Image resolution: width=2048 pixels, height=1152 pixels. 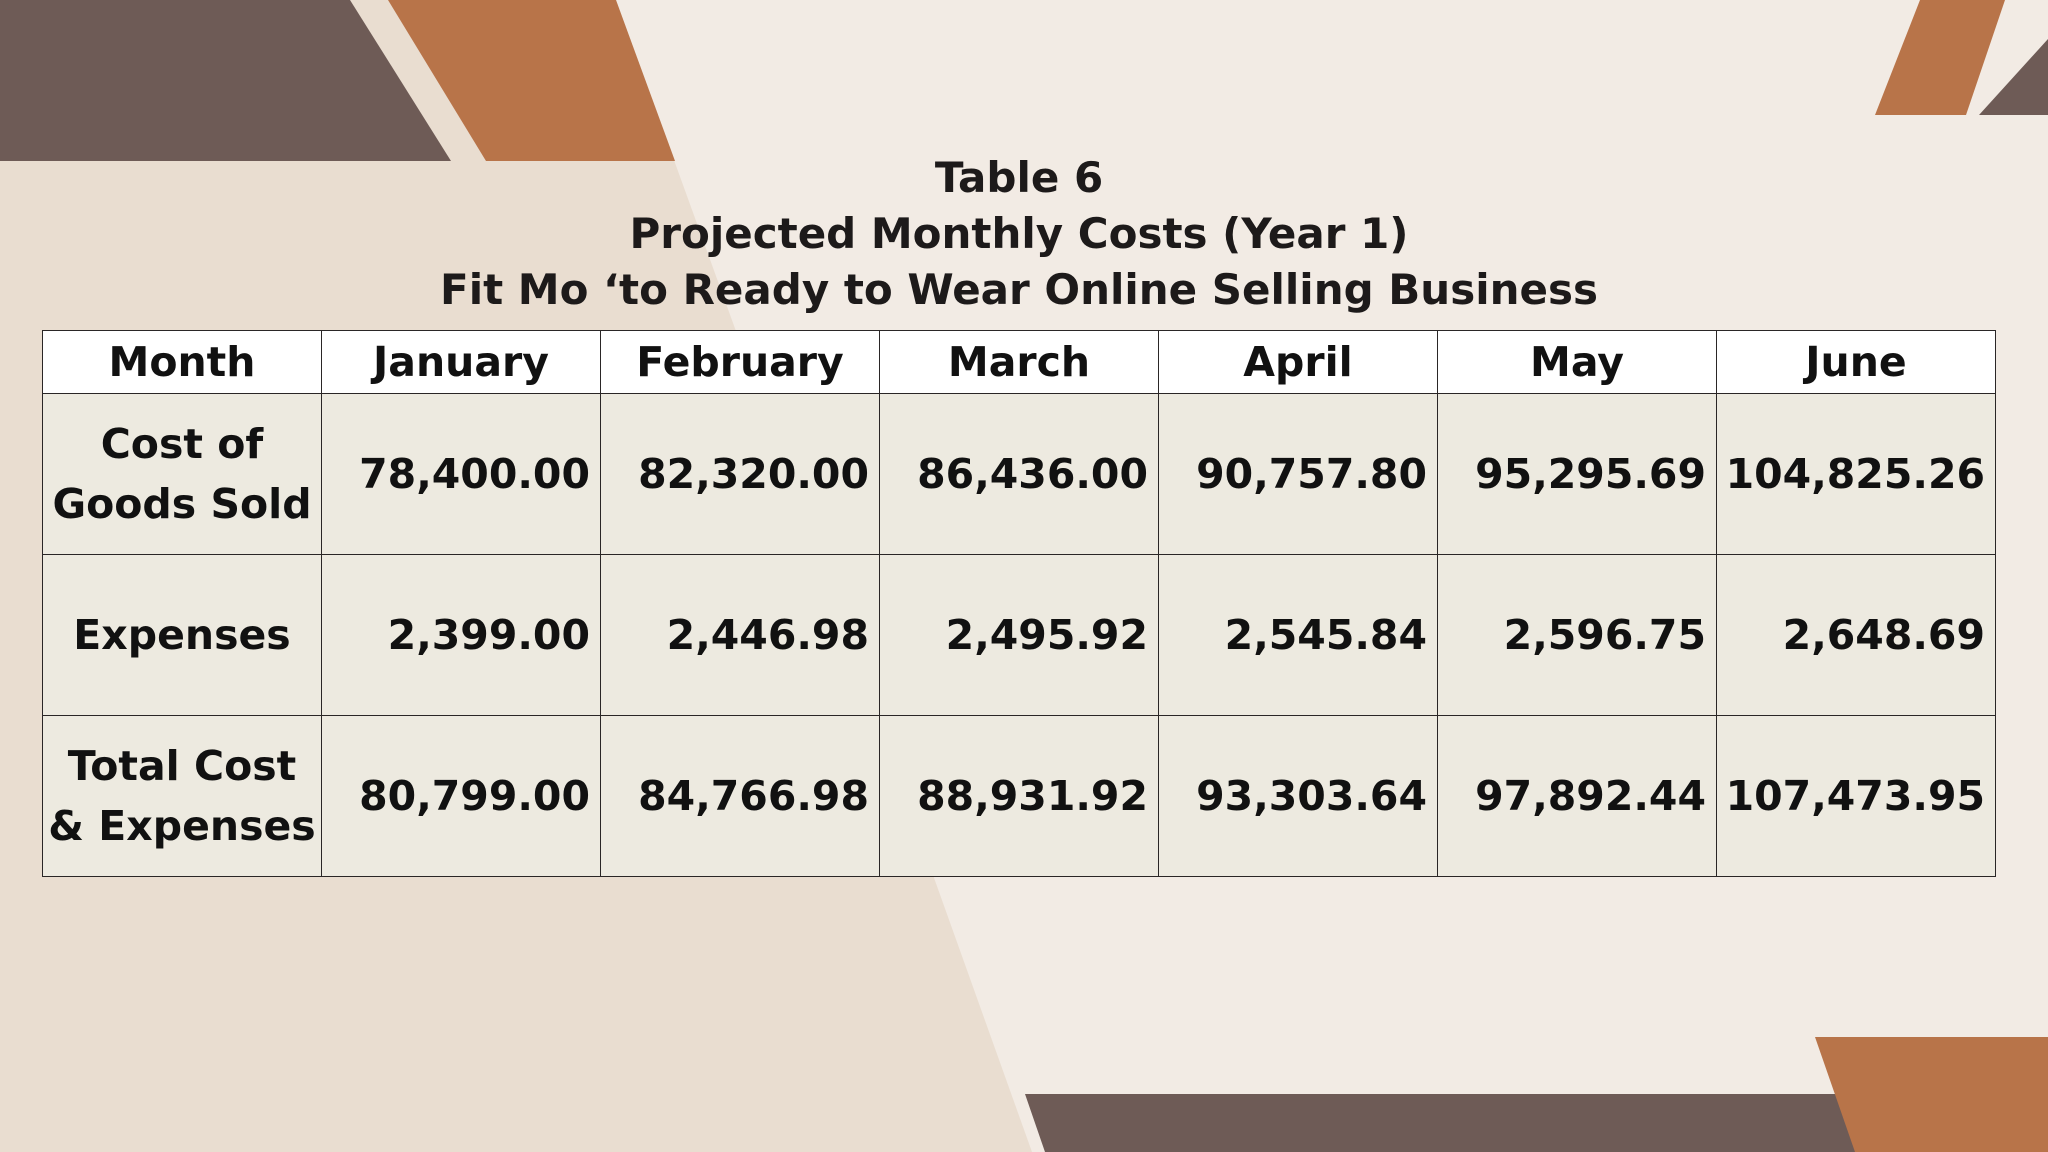 What do you see at coordinates (1298, 796) in the screenshot?
I see `value-cell: 93,303.64` at bounding box center [1298, 796].